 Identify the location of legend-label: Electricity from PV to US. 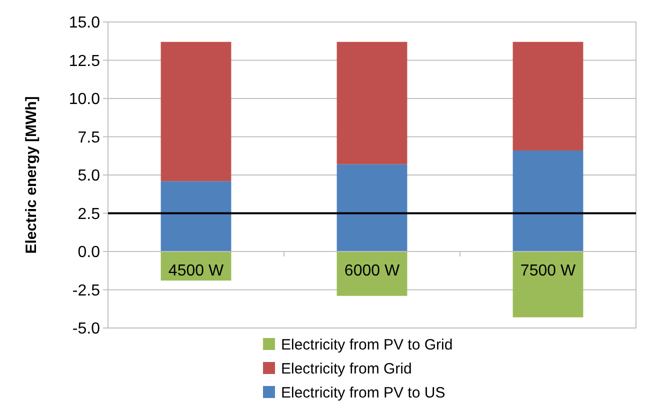
(363, 393).